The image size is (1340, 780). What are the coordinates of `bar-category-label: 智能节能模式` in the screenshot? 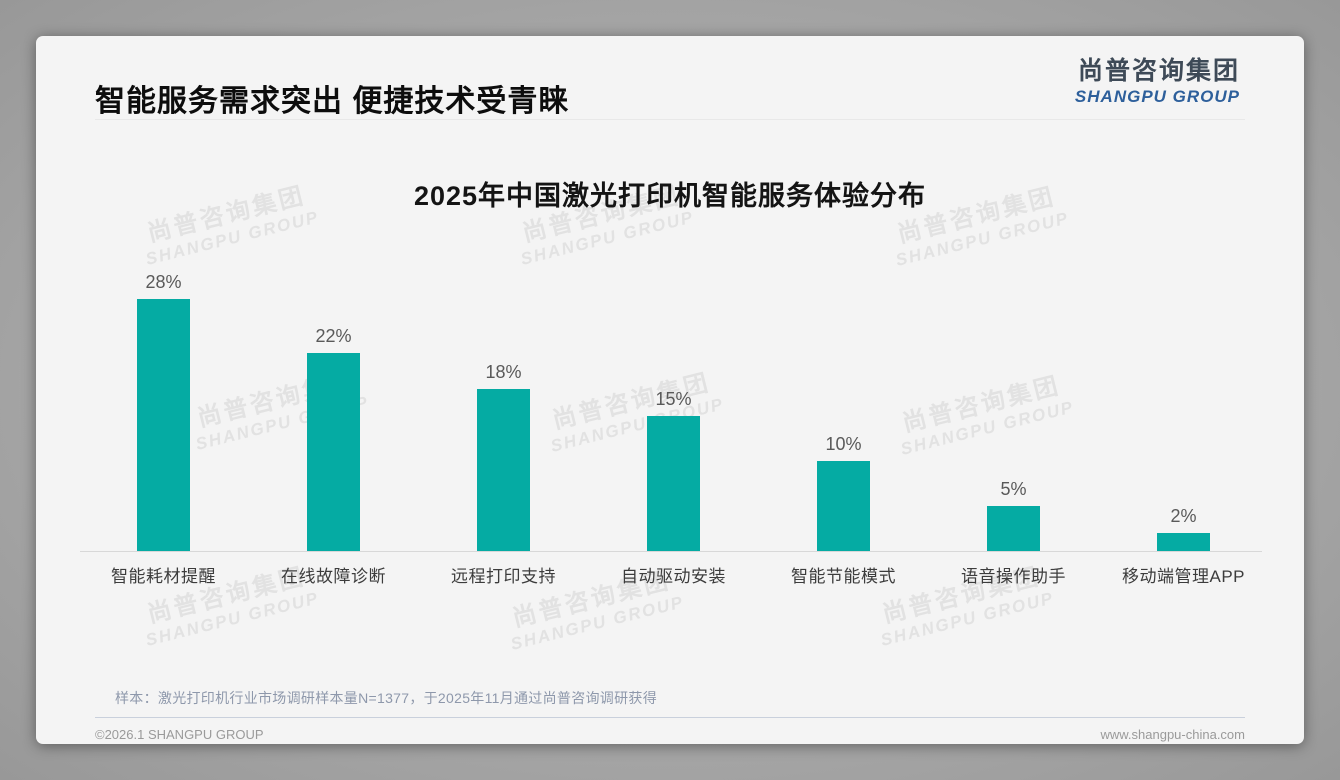 It's located at (843, 576).